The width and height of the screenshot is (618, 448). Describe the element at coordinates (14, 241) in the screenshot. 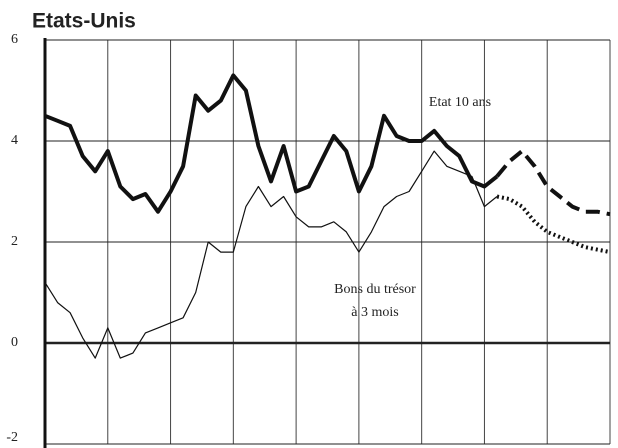

I see `y-tick-label: 2` at that location.